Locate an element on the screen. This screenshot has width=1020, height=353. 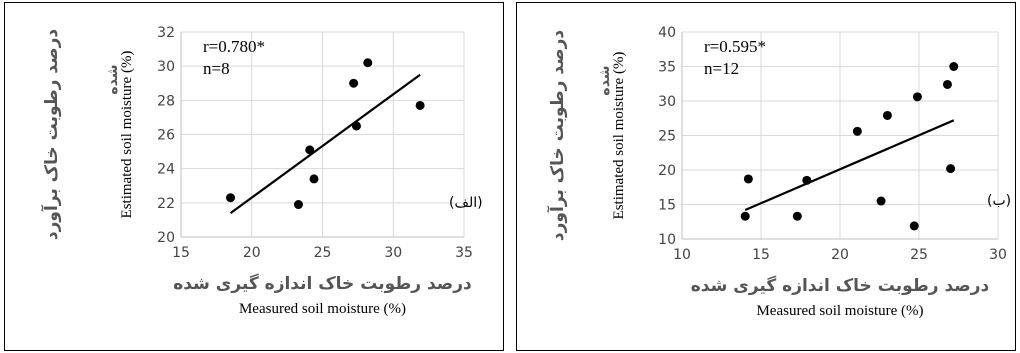
panel-tag-label: (ب) is located at coordinates (999, 201).